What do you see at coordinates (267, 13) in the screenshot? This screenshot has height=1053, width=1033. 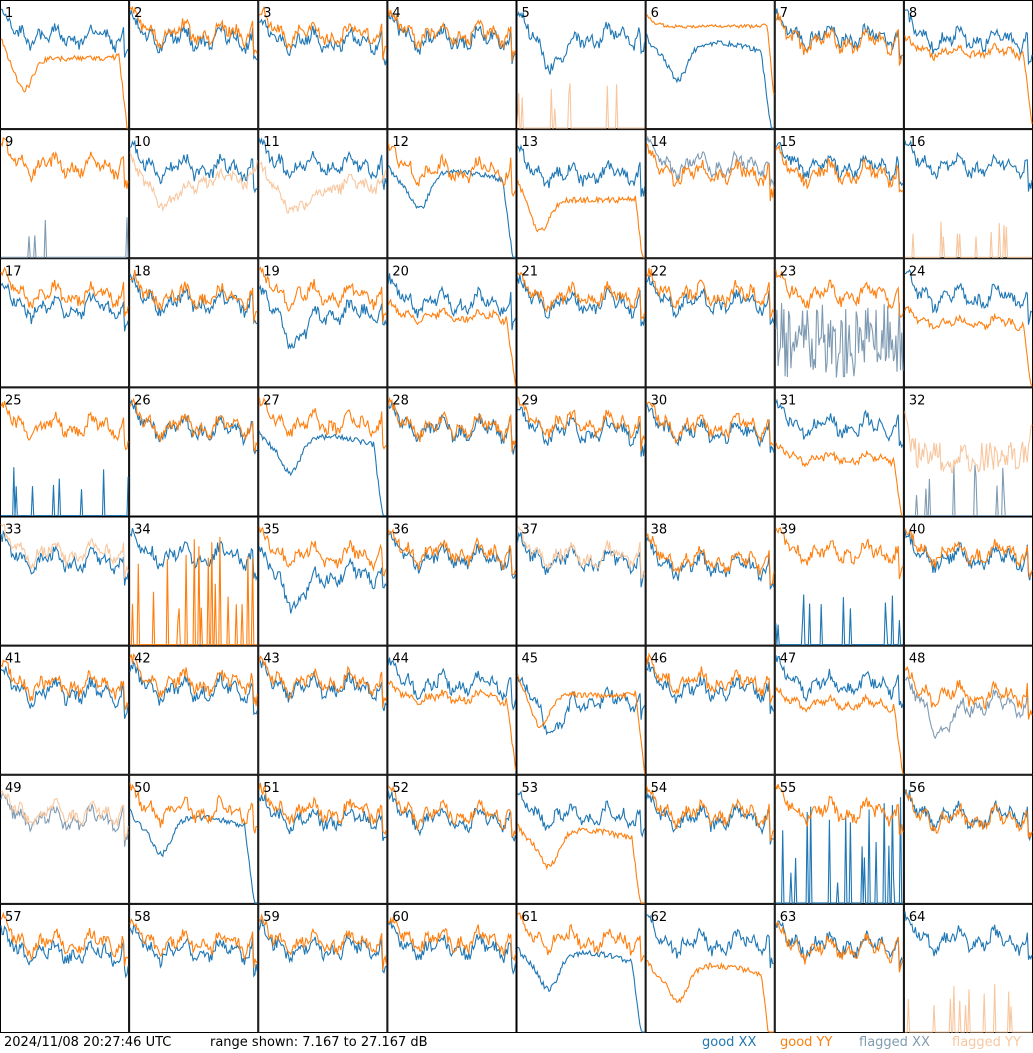 I see `panel-label: 3` at bounding box center [267, 13].